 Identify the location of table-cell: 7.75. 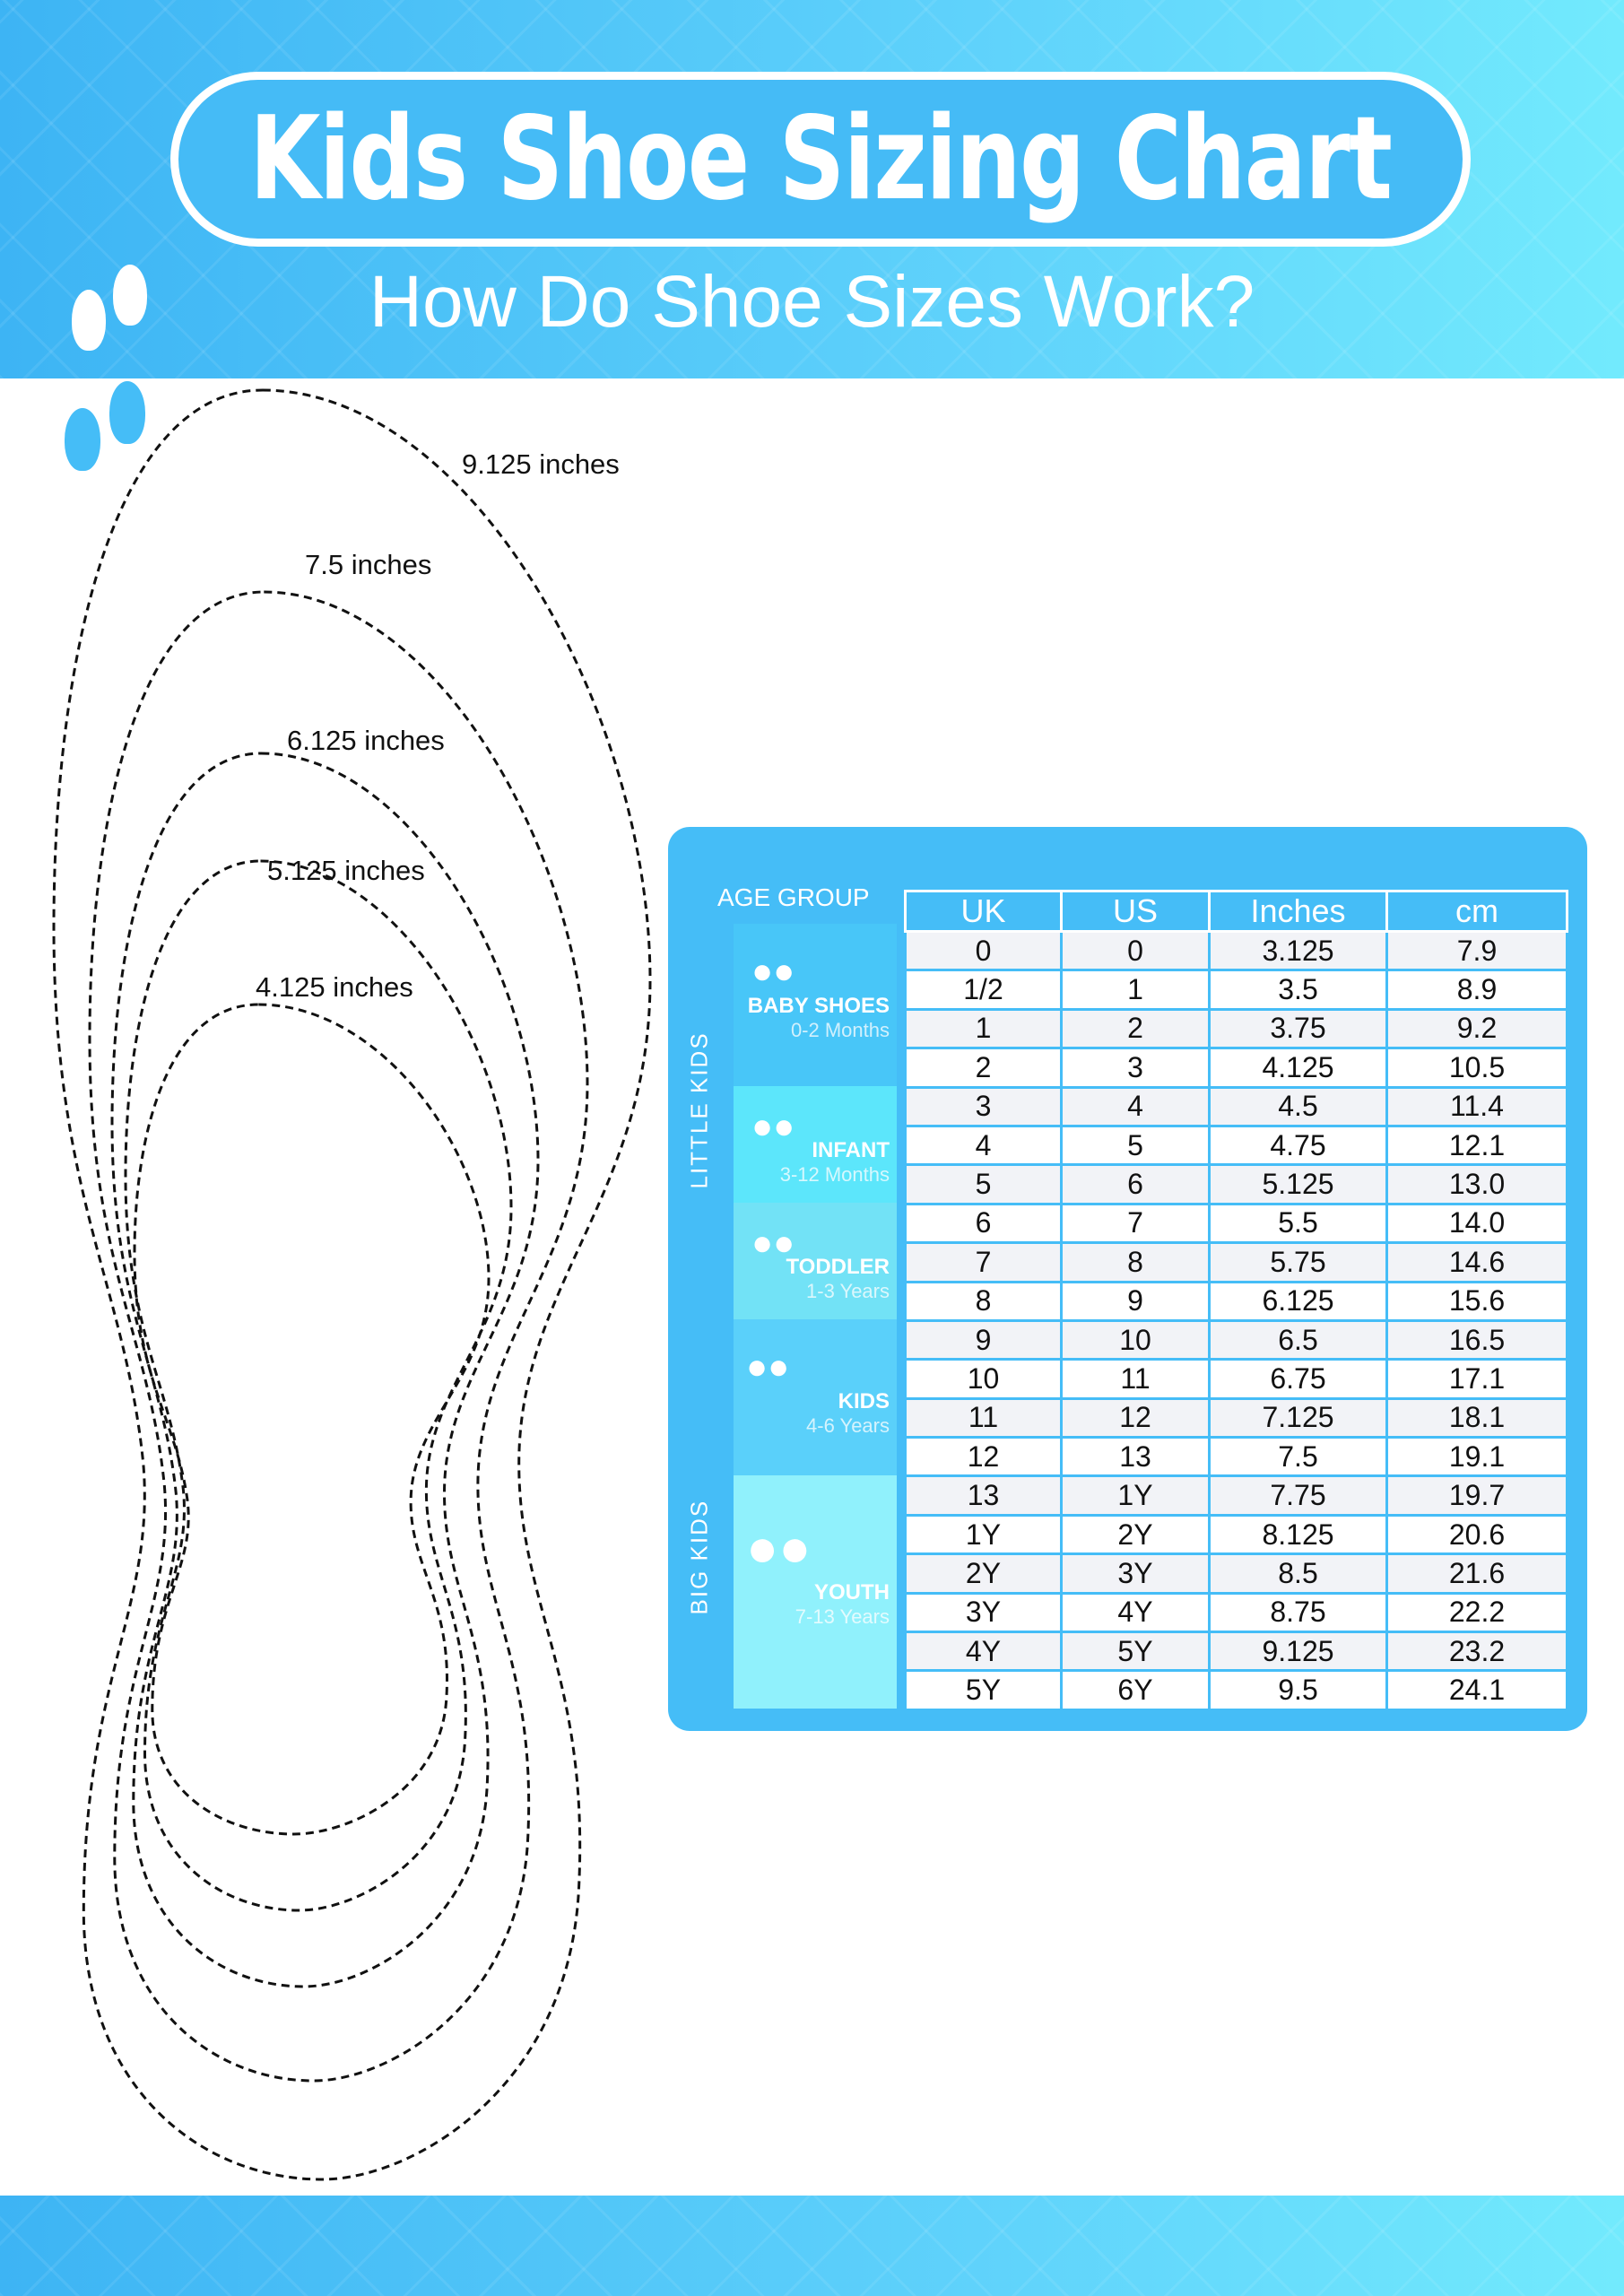
(1298, 1495).